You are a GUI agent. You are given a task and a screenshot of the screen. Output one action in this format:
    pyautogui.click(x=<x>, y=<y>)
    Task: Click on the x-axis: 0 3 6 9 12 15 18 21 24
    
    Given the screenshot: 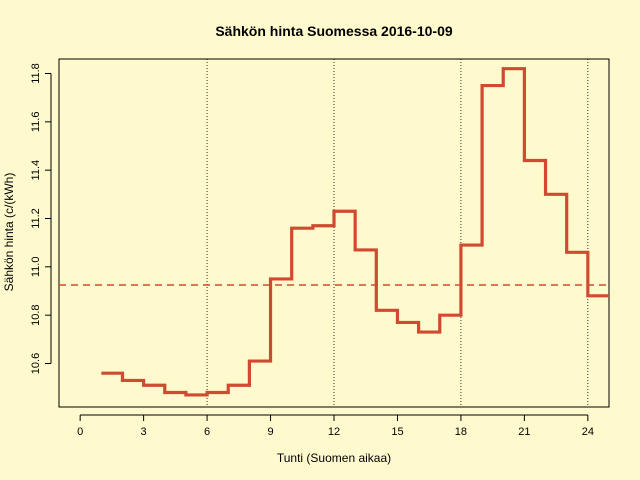 What is the action you would take?
    pyautogui.click(x=335, y=426)
    